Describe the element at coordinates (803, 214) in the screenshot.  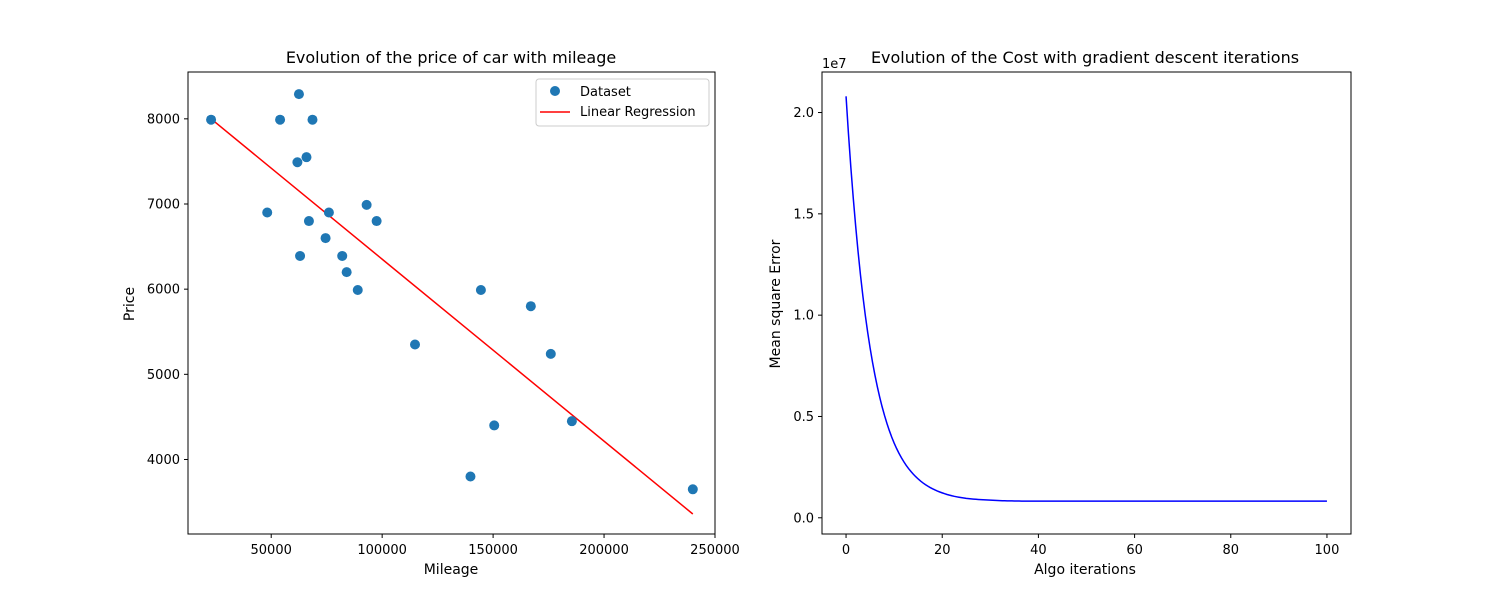
I see `y-tick-label: 1.5` at that location.